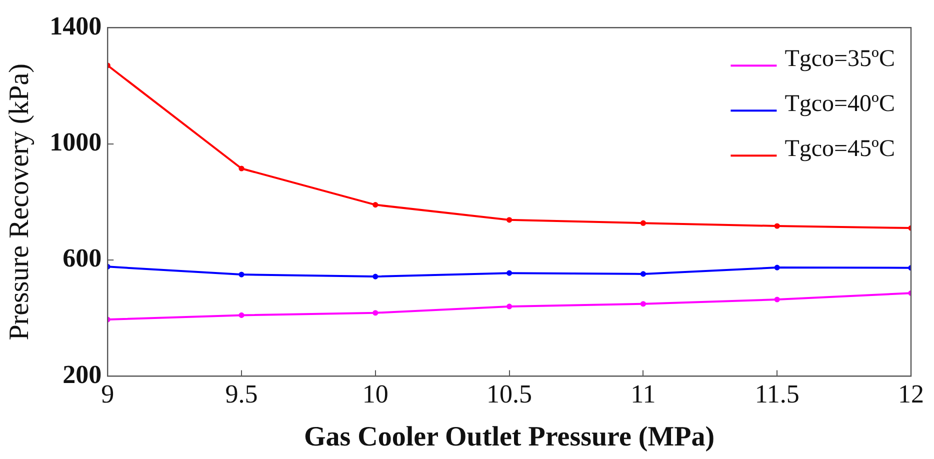  I want to click on x-axis-title: Gas Cooler Outlet Pressure (MPa), so click(509, 436).